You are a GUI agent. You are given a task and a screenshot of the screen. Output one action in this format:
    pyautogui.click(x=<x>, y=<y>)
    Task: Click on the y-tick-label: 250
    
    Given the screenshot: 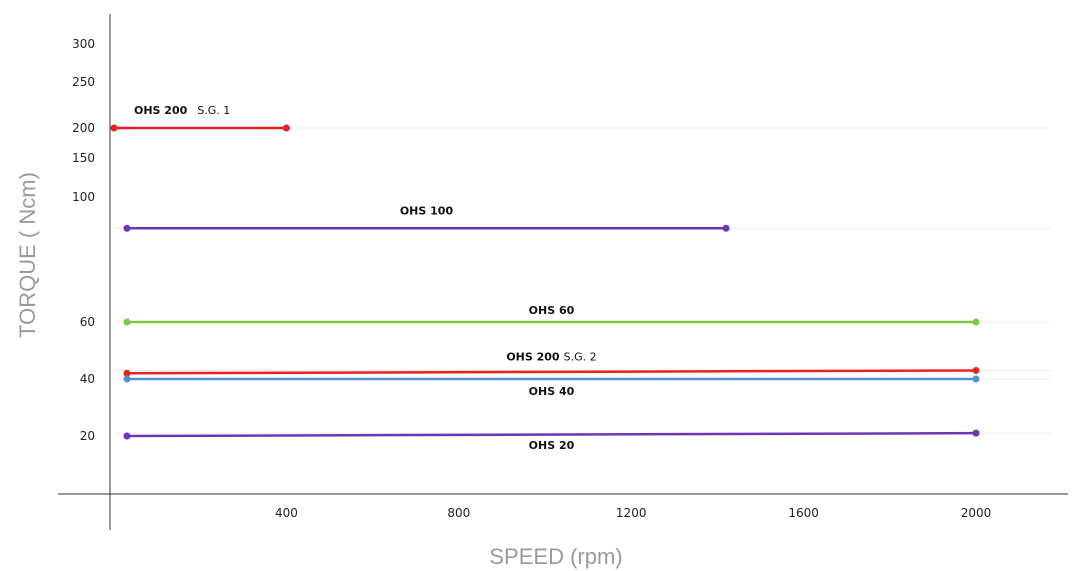 What is the action you would take?
    pyautogui.click(x=83, y=82)
    